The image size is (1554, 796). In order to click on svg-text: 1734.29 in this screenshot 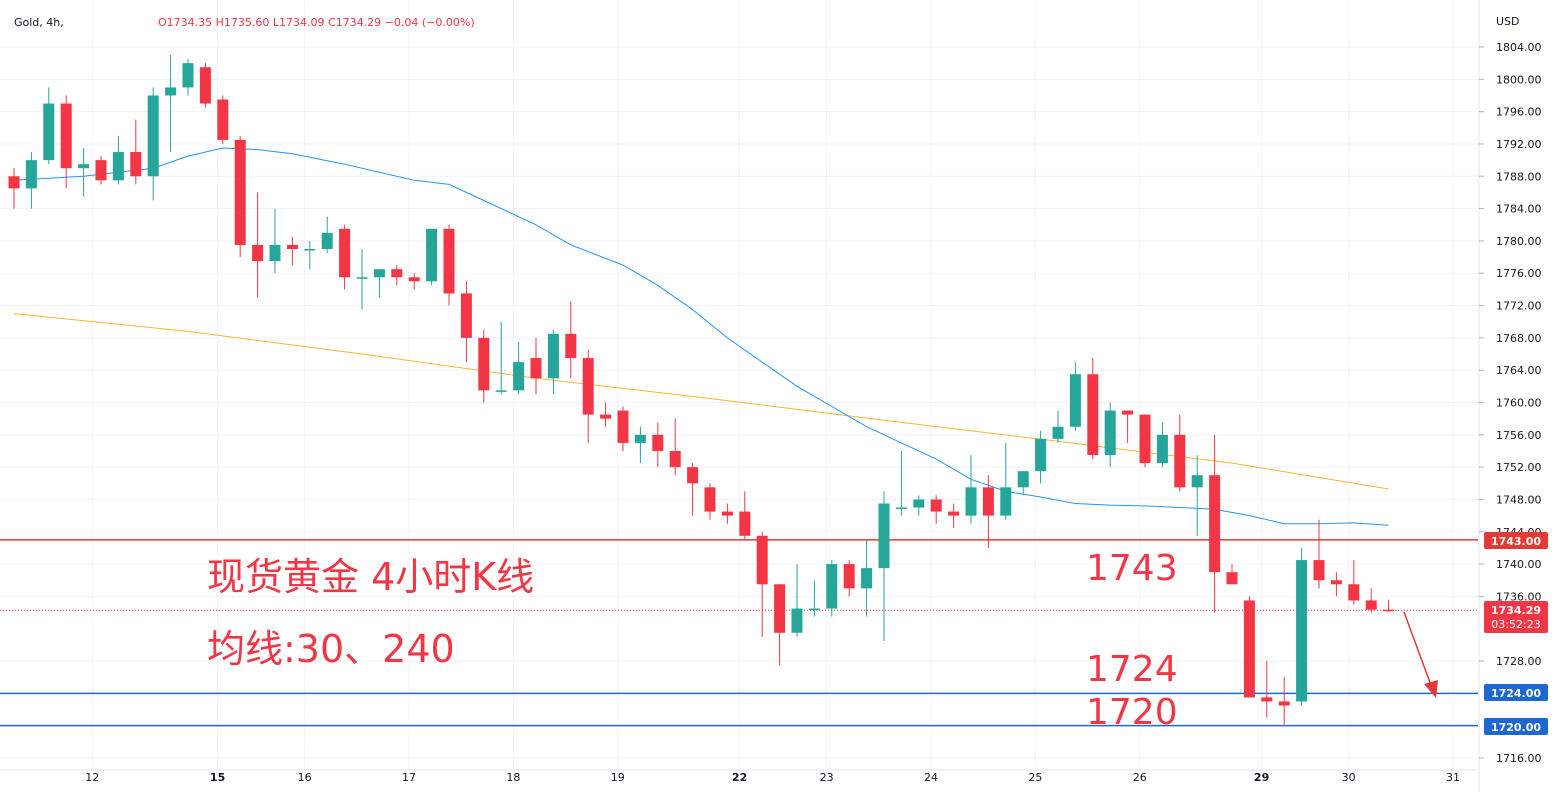, I will do `click(1516, 610)`.